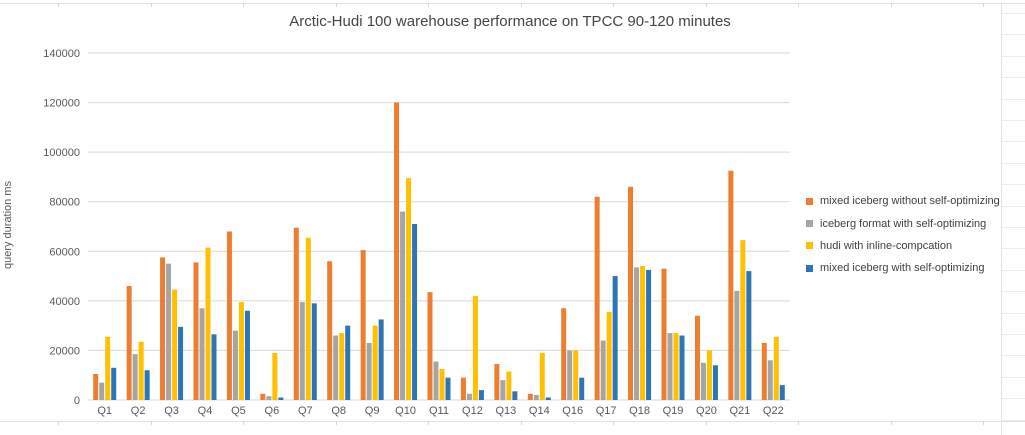 The height and width of the screenshot is (435, 1025). I want to click on bar-Q14-series1, so click(530, 396).